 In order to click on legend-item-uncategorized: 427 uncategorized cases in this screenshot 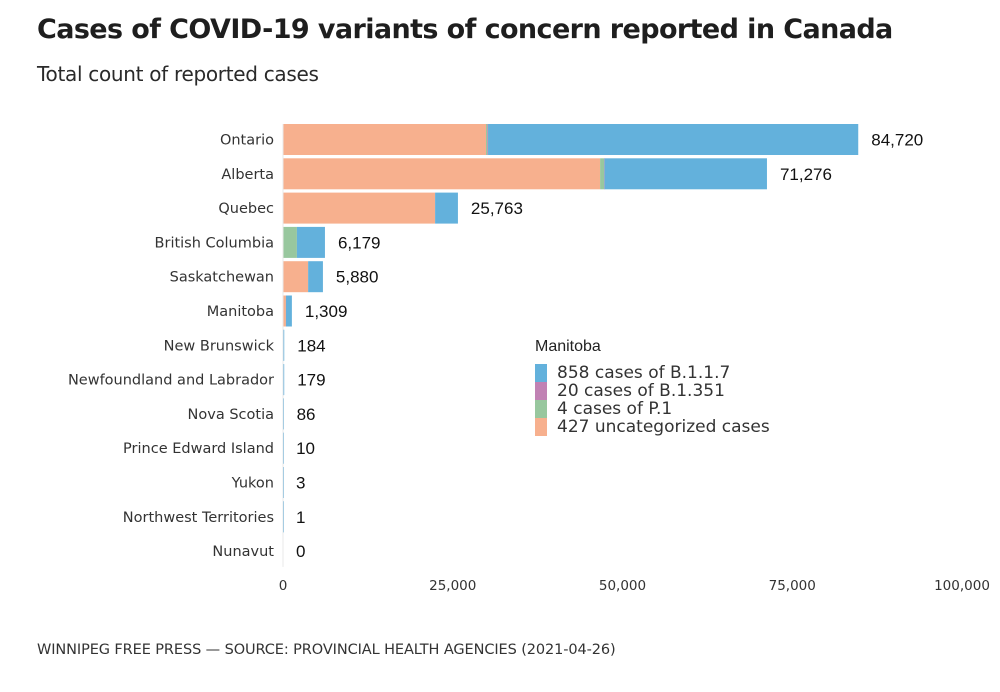, I will do `click(652, 427)`.